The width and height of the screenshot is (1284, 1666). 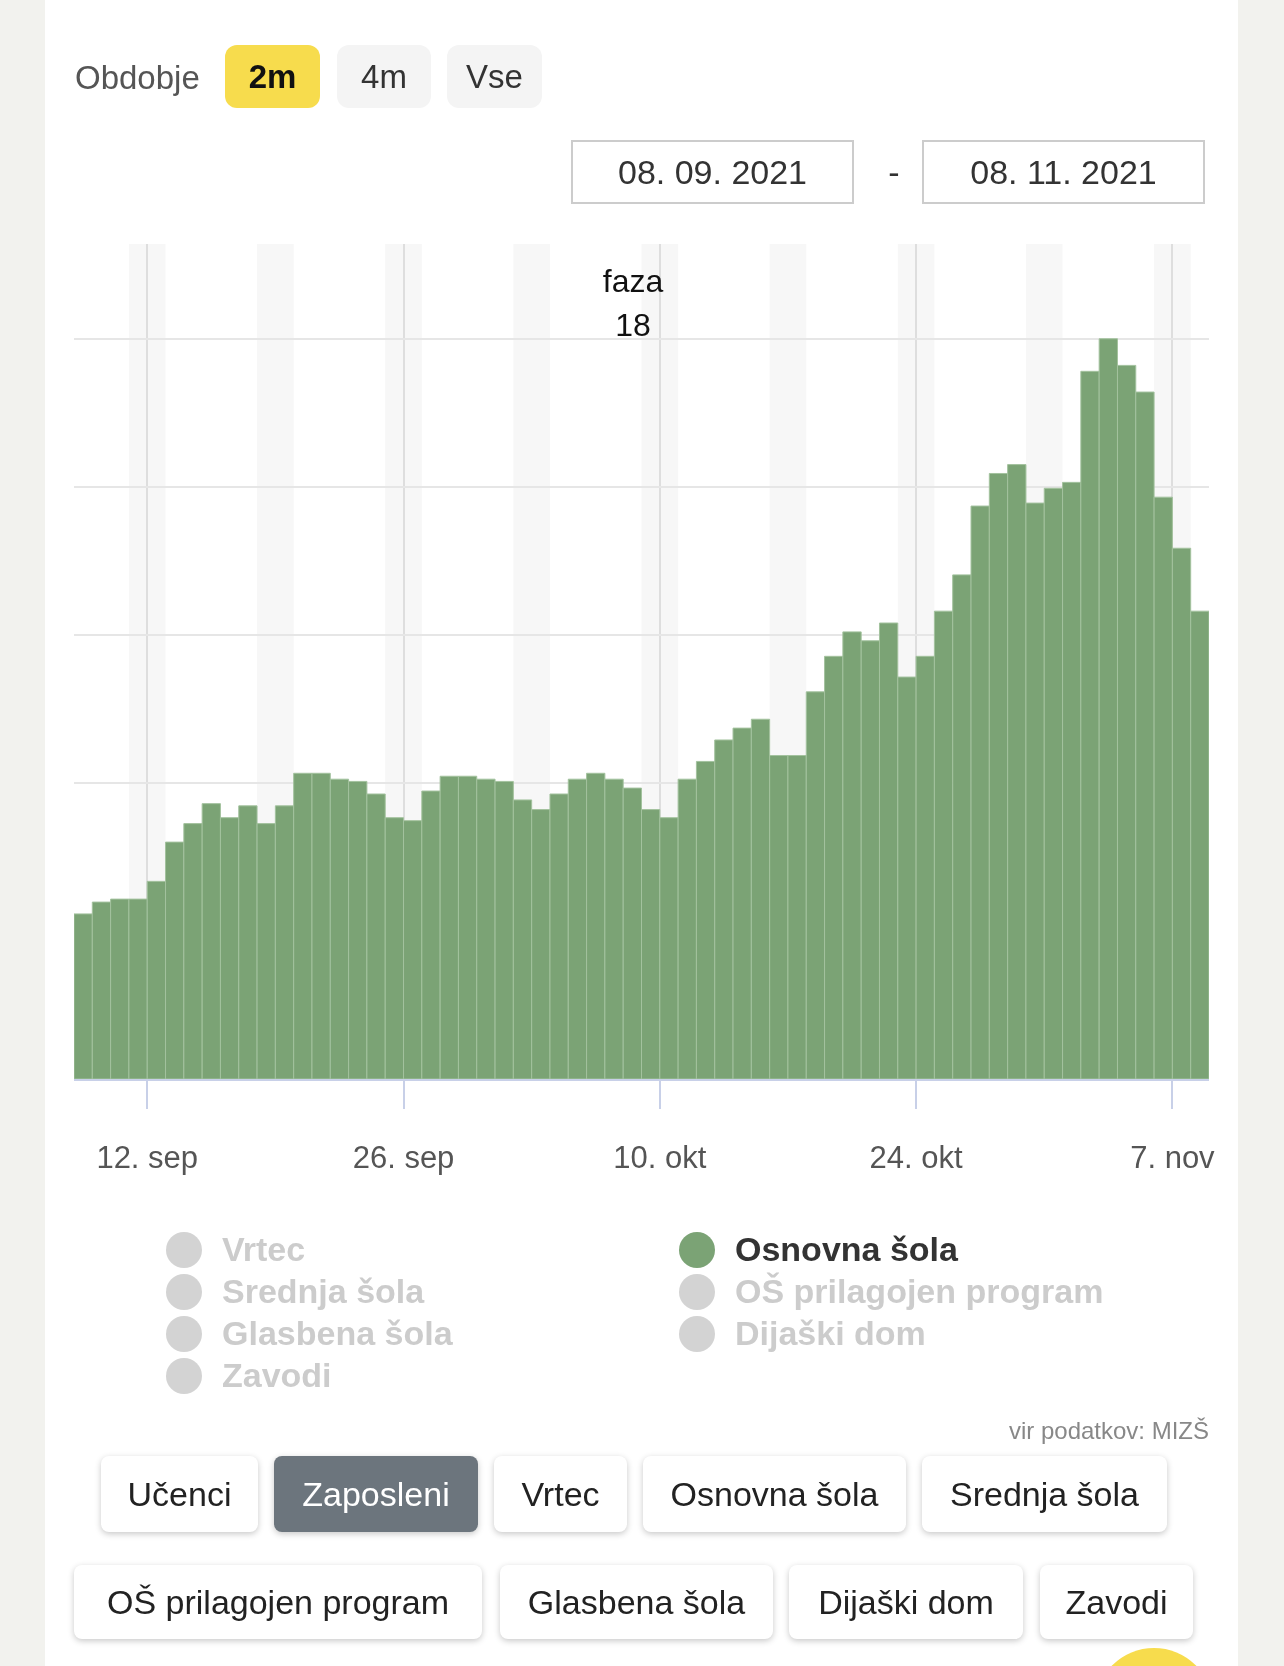 I want to click on text: vir podatkov: MIZŠ, so click(x=1108, y=1431).